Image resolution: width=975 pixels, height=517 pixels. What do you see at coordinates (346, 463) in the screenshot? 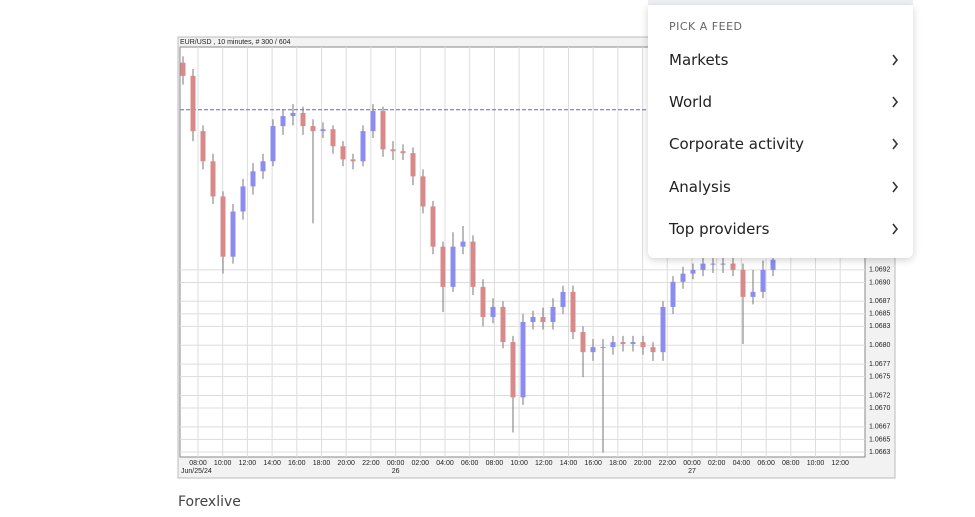
I see `x-tick-label: 20:00` at bounding box center [346, 463].